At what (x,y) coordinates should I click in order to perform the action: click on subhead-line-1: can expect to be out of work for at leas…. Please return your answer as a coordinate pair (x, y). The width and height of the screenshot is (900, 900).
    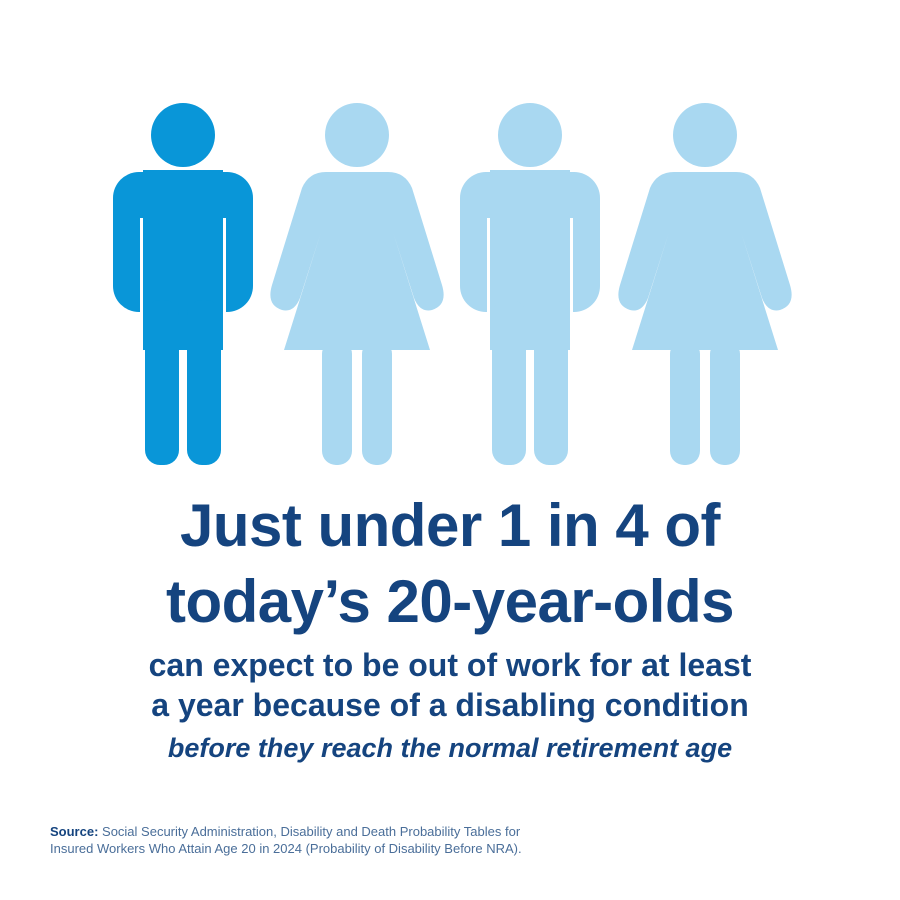
    Looking at the image, I should click on (450, 665).